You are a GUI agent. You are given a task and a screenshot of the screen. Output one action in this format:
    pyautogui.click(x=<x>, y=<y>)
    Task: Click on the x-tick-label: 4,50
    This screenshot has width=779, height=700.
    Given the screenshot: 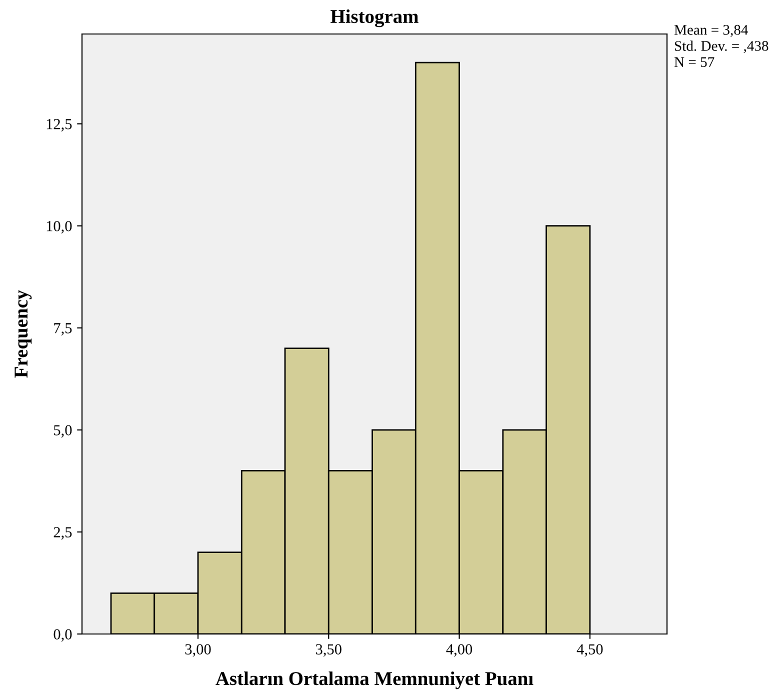 What is the action you would take?
    pyautogui.click(x=589, y=650)
    